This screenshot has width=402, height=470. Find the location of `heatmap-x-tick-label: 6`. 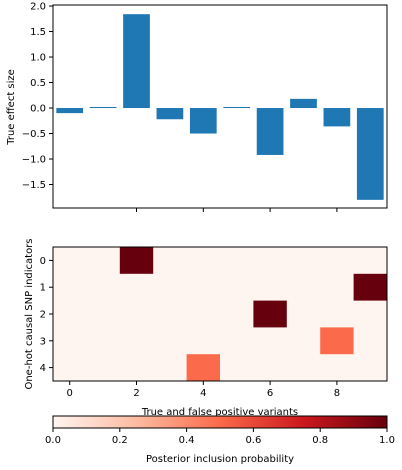

heatmap-x-tick-label: 6 is located at coordinates (270, 393).